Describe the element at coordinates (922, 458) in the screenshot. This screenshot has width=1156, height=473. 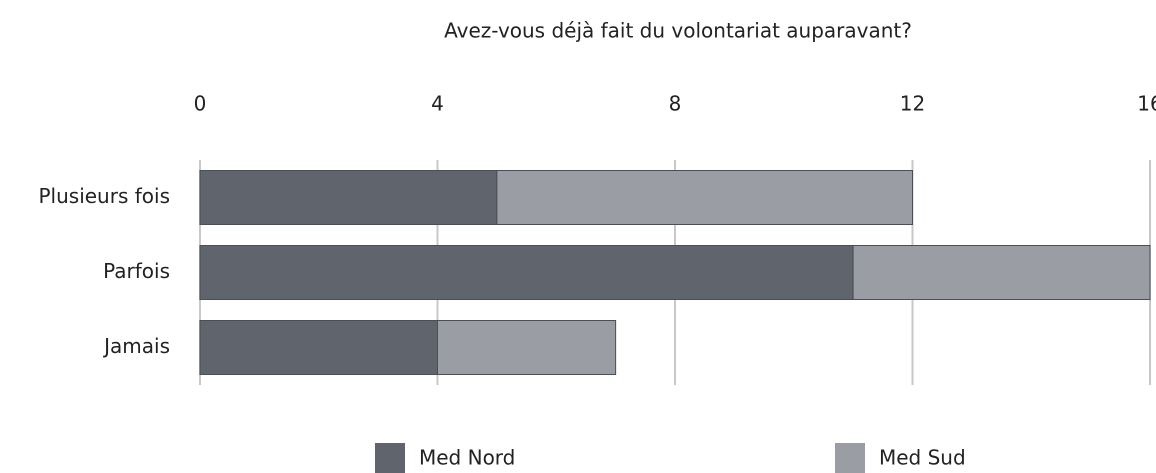
I see `legend-label: Med Sud` at that location.